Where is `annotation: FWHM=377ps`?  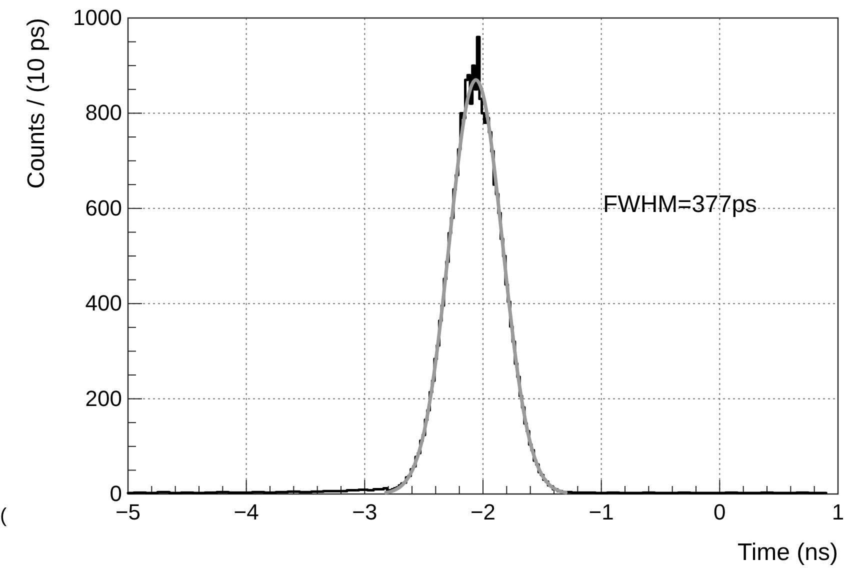 annotation: FWHM=377ps is located at coordinates (680, 204).